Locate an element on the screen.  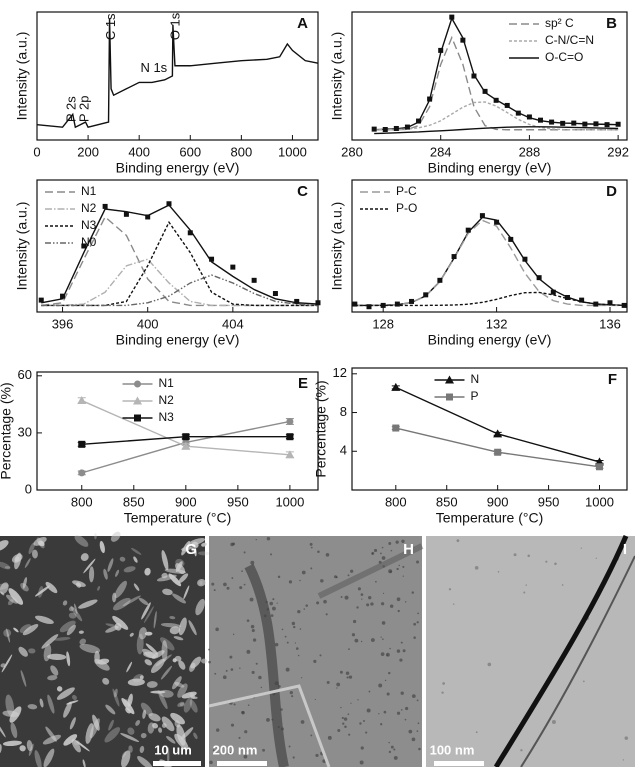
peak-annotation: P 2p is located at coordinates (83, 109).